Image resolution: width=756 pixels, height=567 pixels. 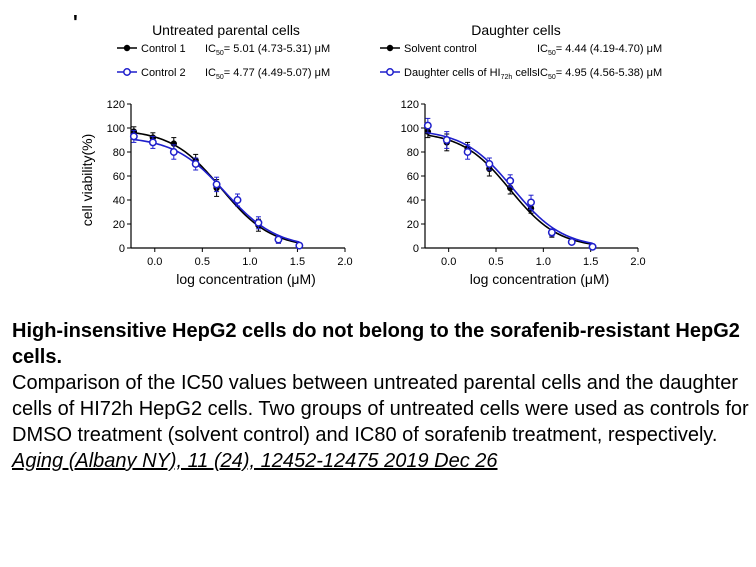 I want to click on legend-entry: Control 1 IC50= 5.01 (4.73-5.31) μM, so click(x=223, y=50).